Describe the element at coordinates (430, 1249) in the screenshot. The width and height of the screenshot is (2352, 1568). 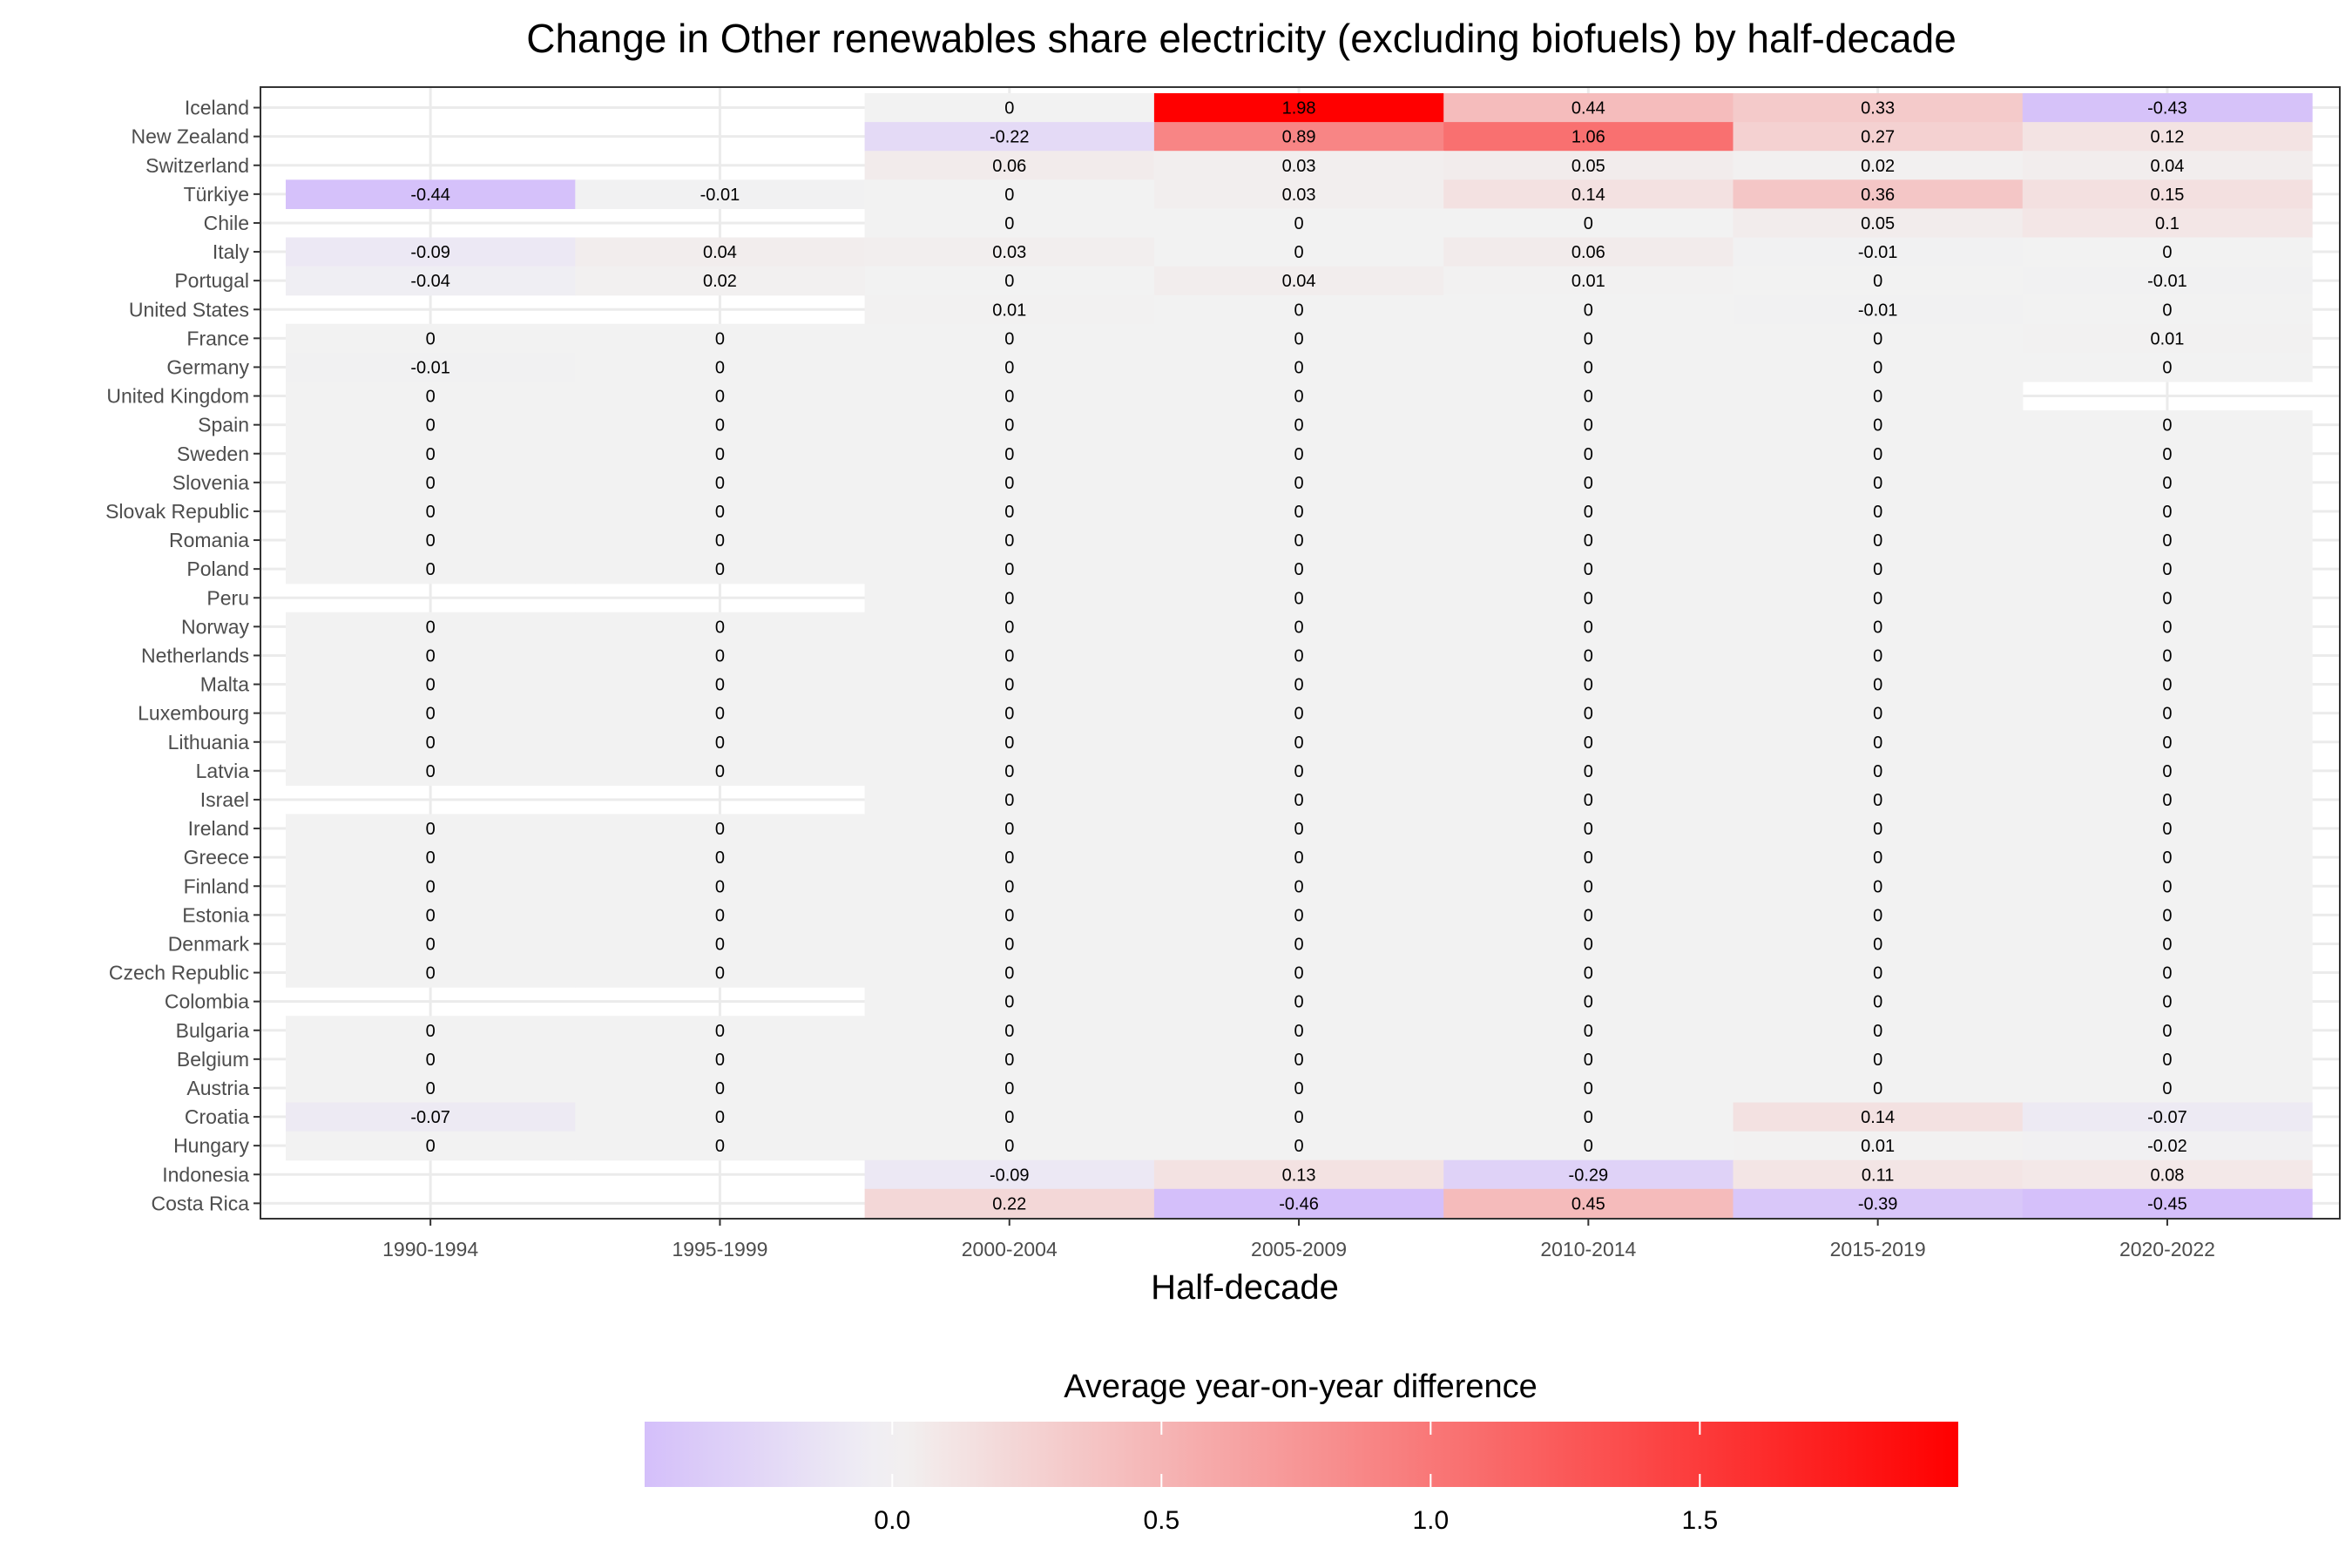
I see `x-tick-label: 1990-1994` at that location.